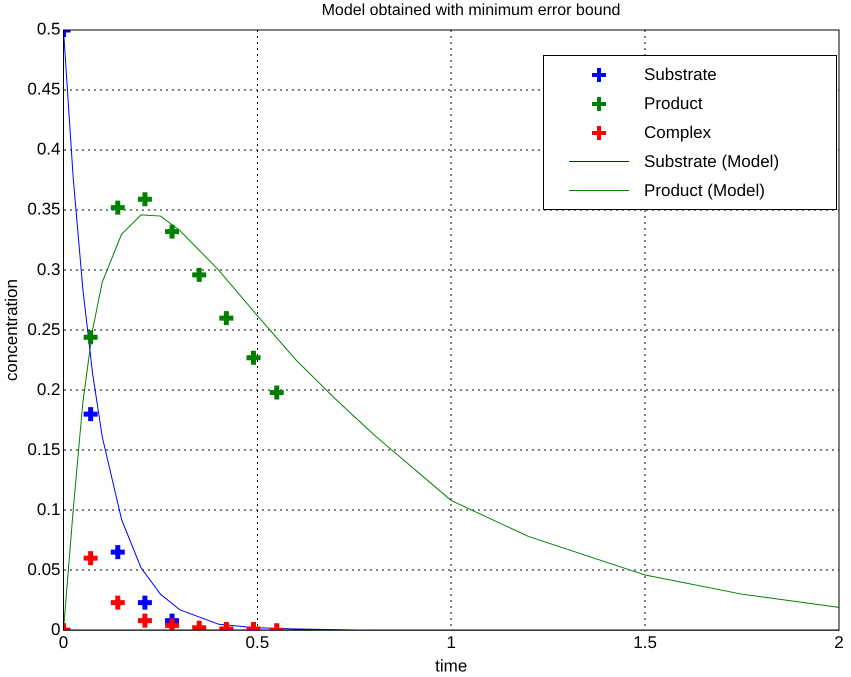 The width and height of the screenshot is (851, 677). What do you see at coordinates (451, 642) in the screenshot?
I see `x-tick-label: 1` at bounding box center [451, 642].